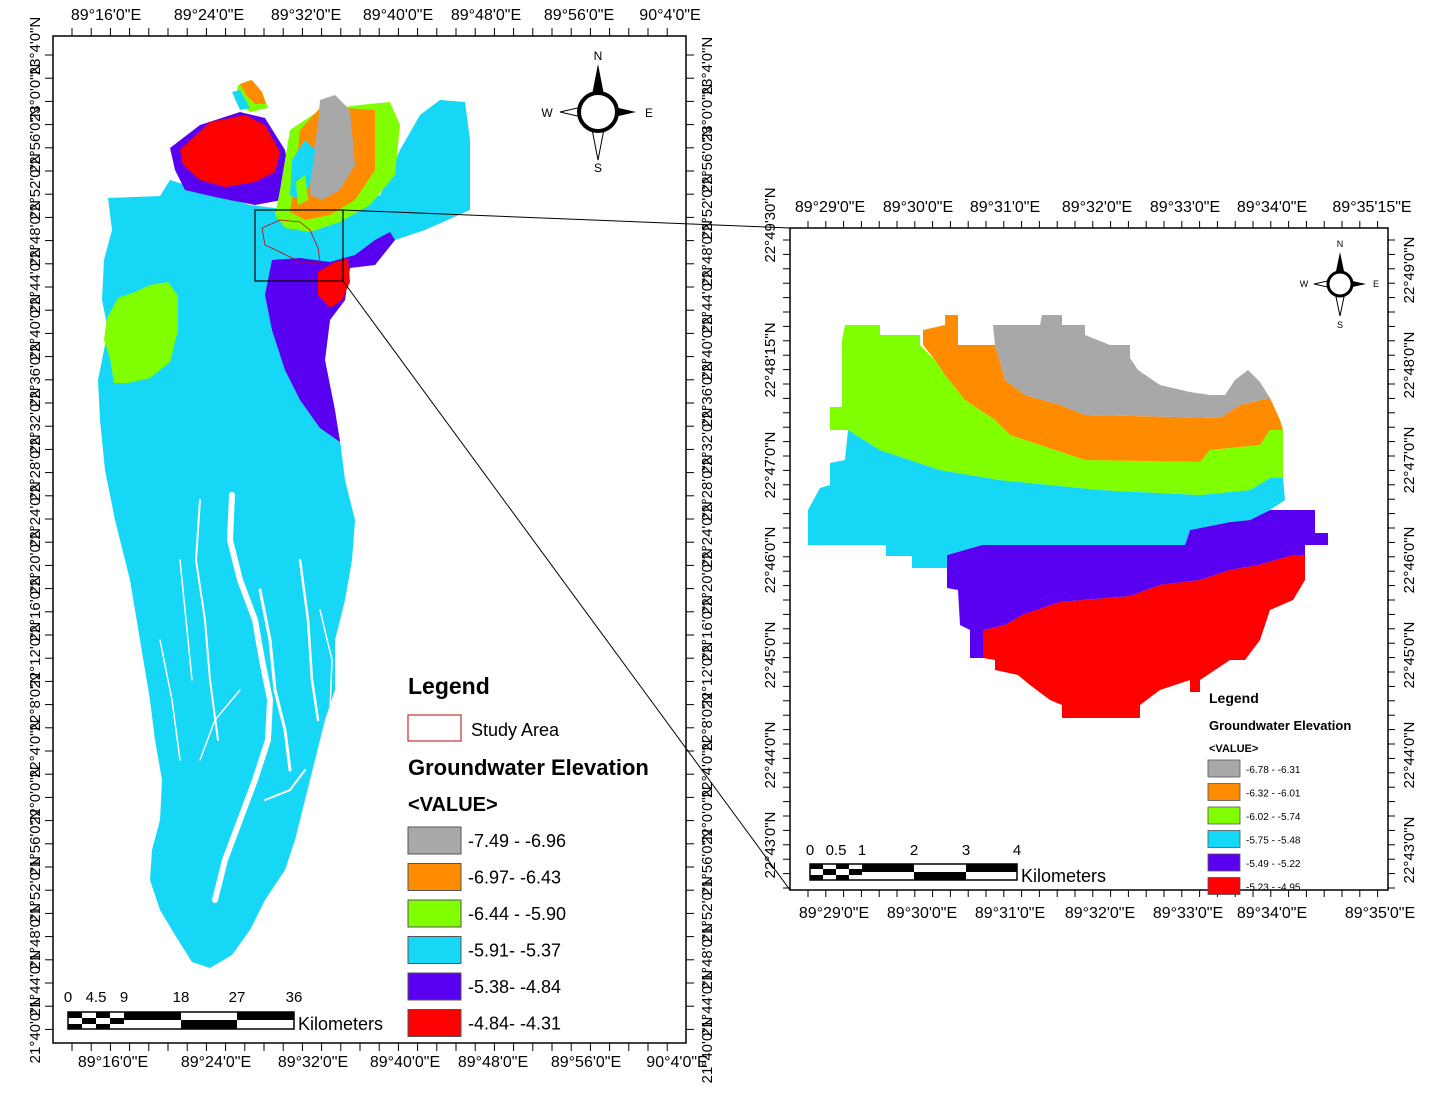 This screenshot has height=1105, width=1430. I want to click on inset-zone-purple, so click(1137, 584).